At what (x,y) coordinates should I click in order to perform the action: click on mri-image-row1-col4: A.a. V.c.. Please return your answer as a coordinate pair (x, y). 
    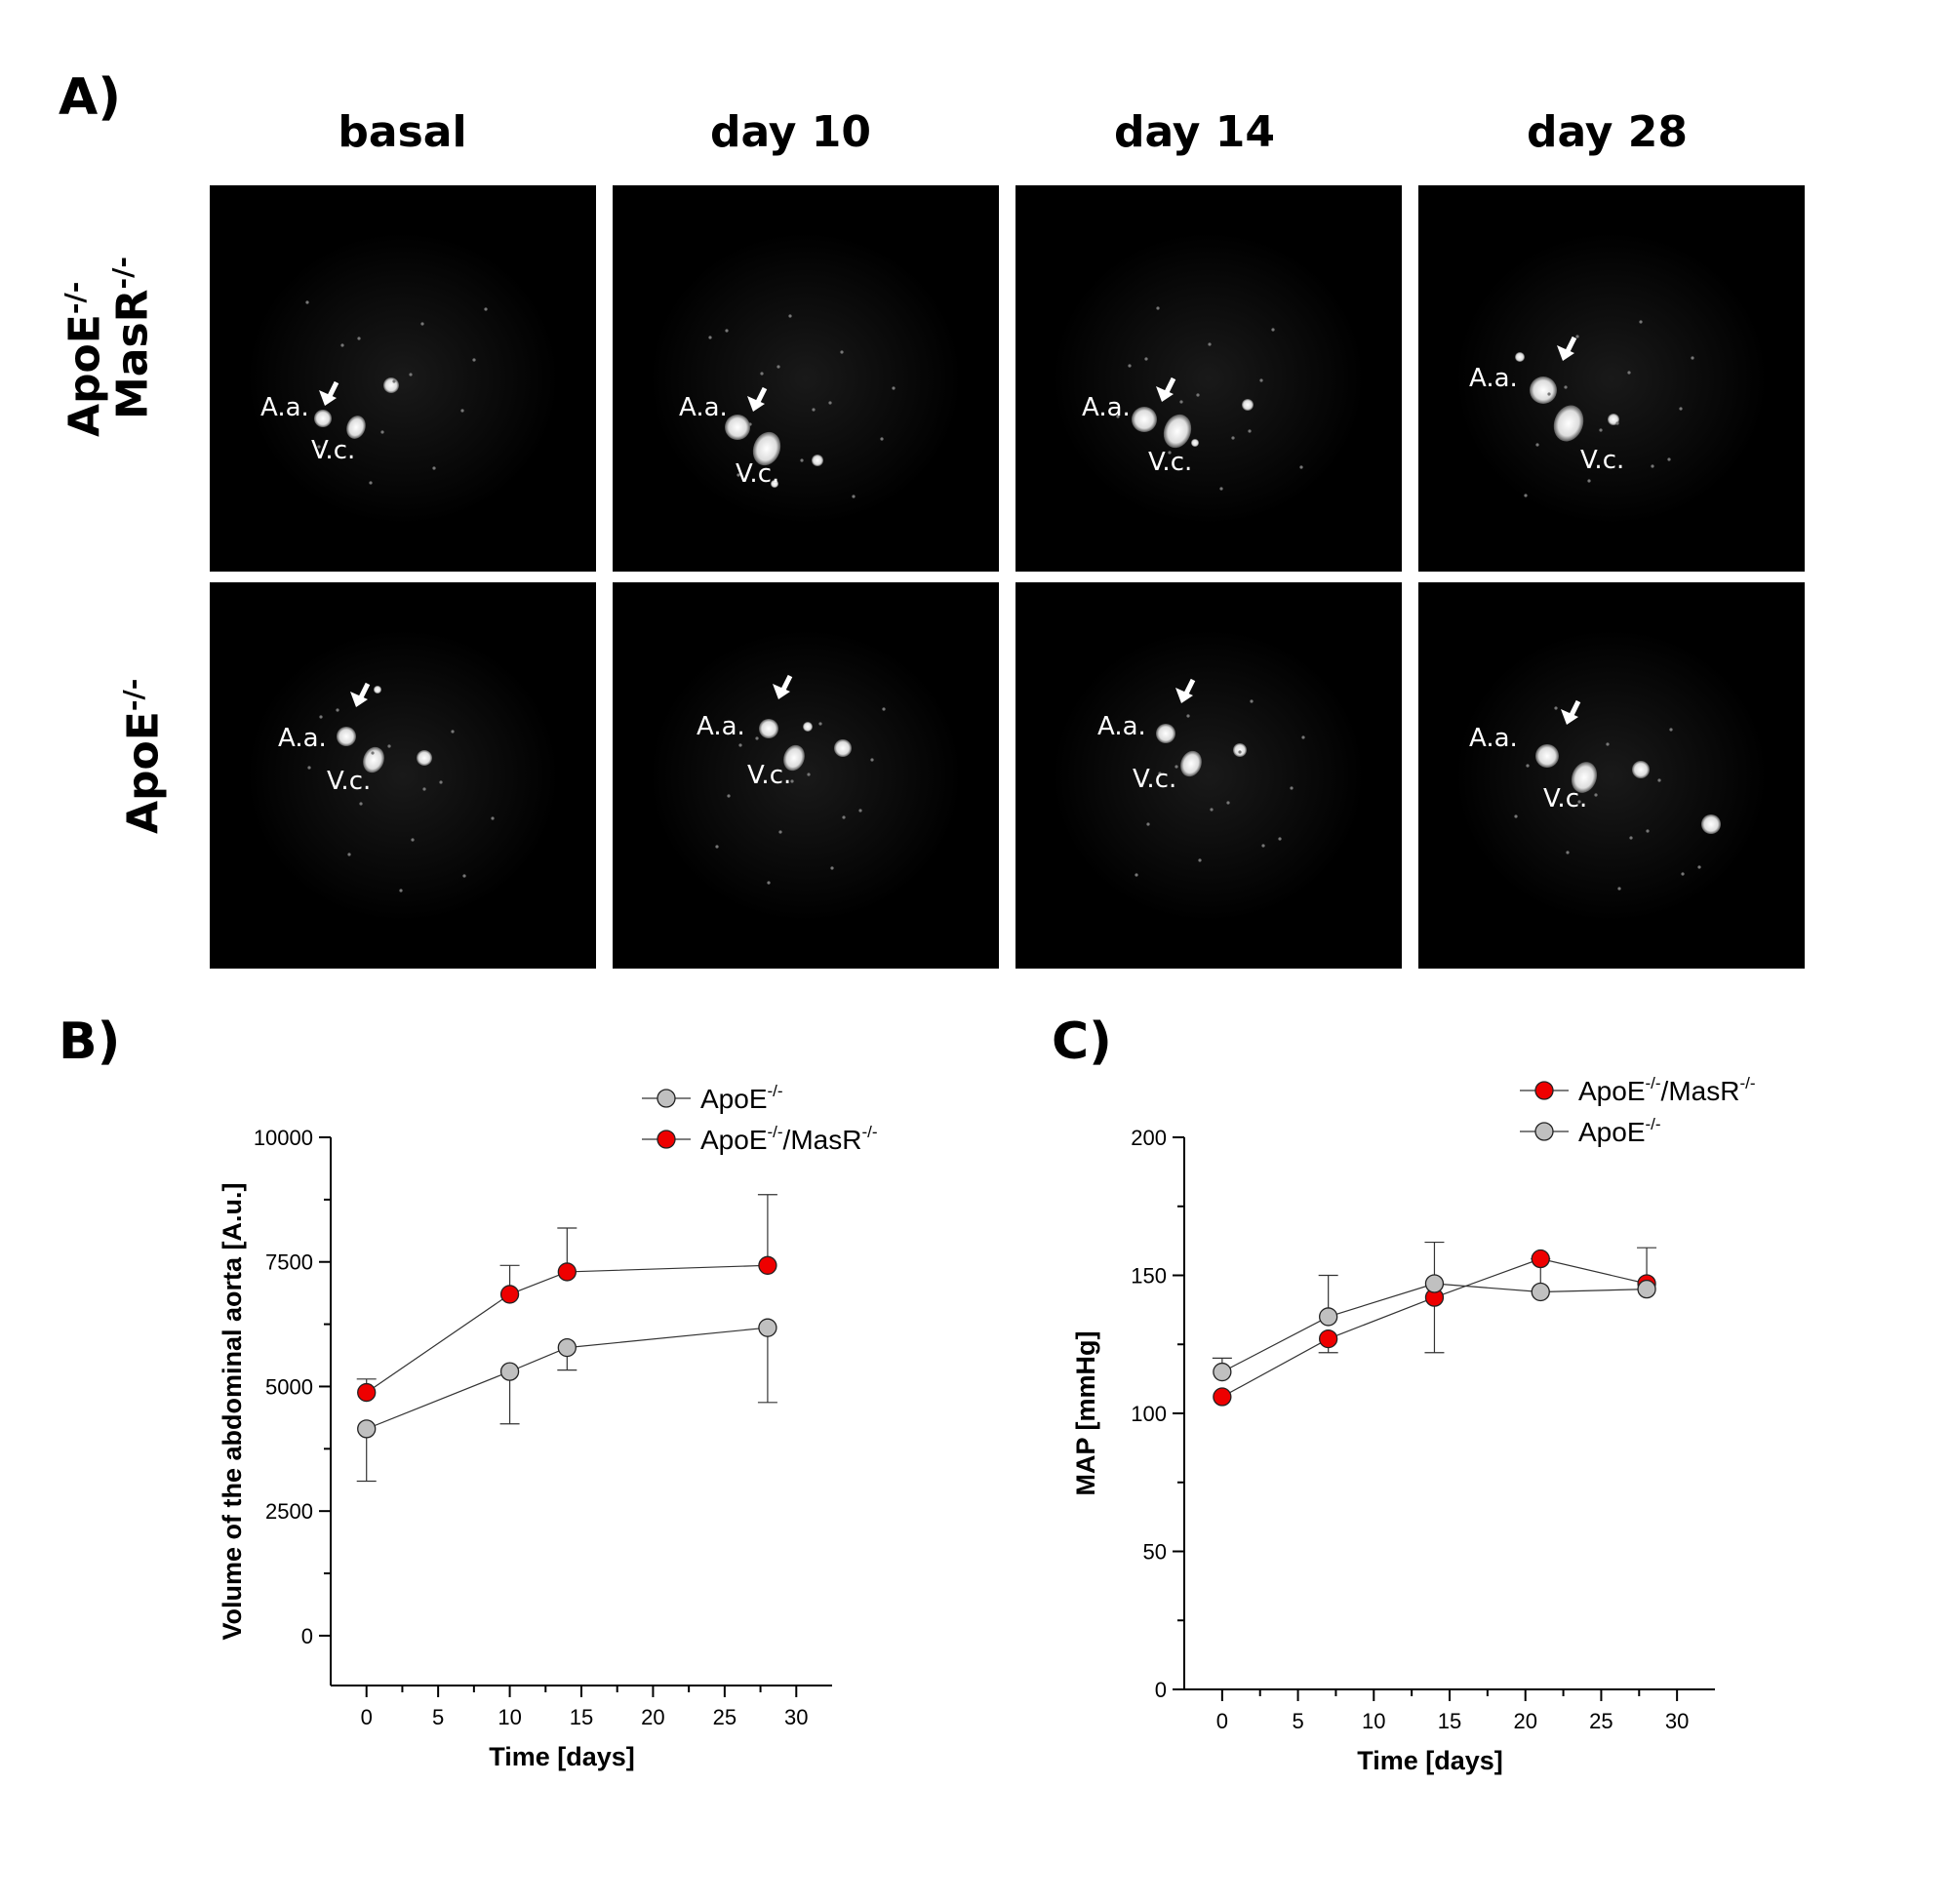
    Looking at the image, I should click on (1612, 378).